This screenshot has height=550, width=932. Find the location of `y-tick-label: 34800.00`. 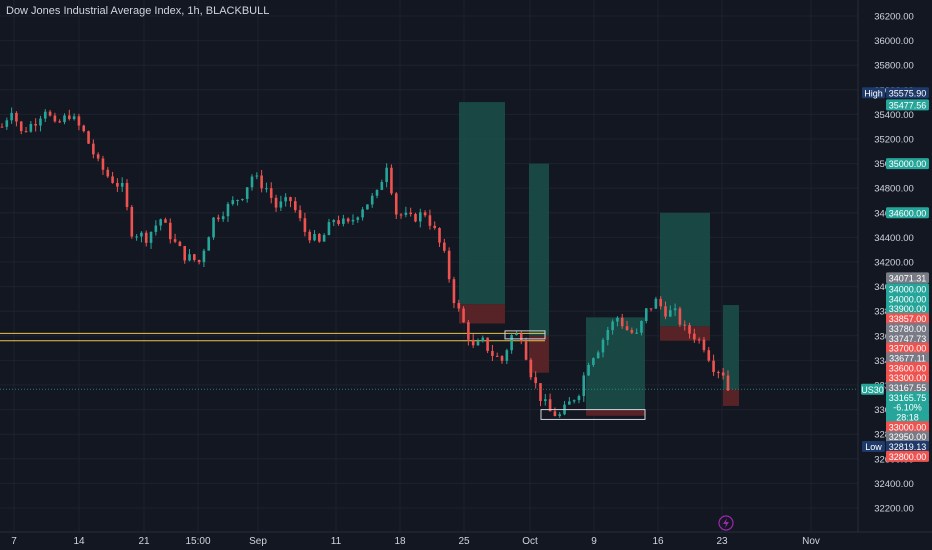

y-tick-label: 34800.00 is located at coordinates (894, 189).